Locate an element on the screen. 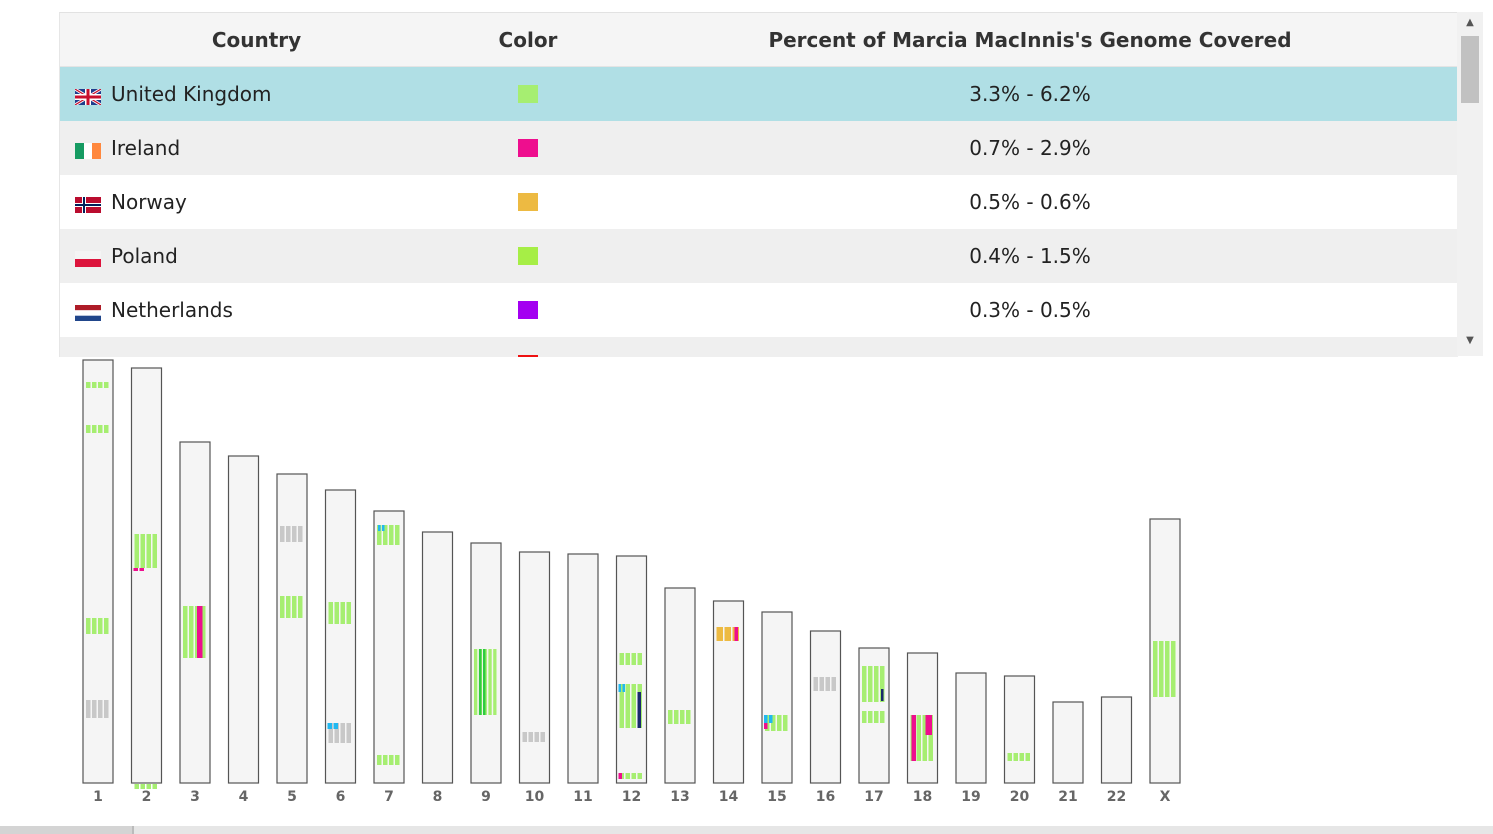 The height and width of the screenshot is (834, 1493). country-column-header: Country is located at coordinates (256, 39).